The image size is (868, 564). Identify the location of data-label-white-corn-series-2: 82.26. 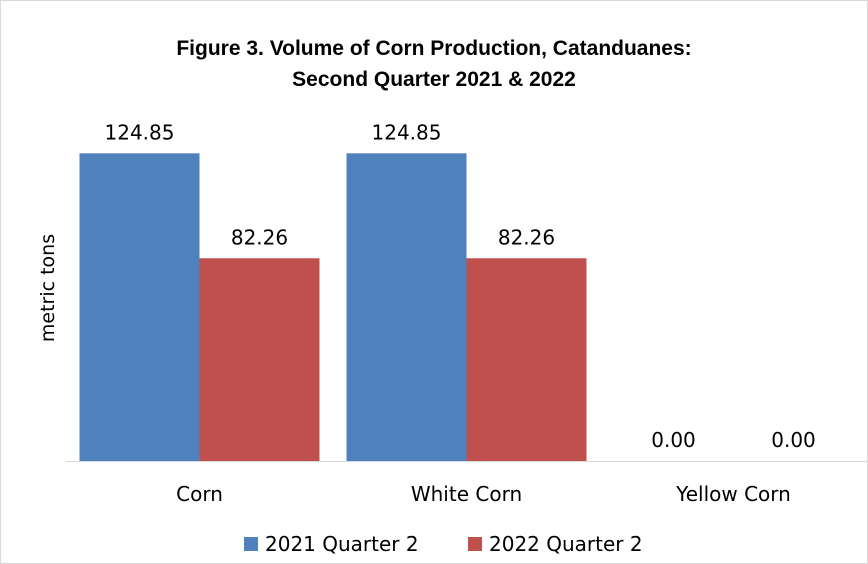
(526, 237).